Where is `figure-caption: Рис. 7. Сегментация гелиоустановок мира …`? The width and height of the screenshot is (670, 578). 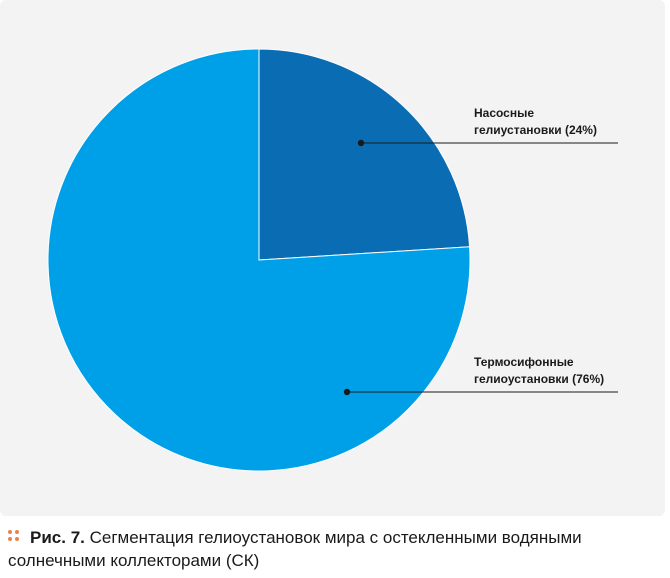
figure-caption: Рис. 7. Сегментация гелиоустановок мира … is located at coordinates (335, 549).